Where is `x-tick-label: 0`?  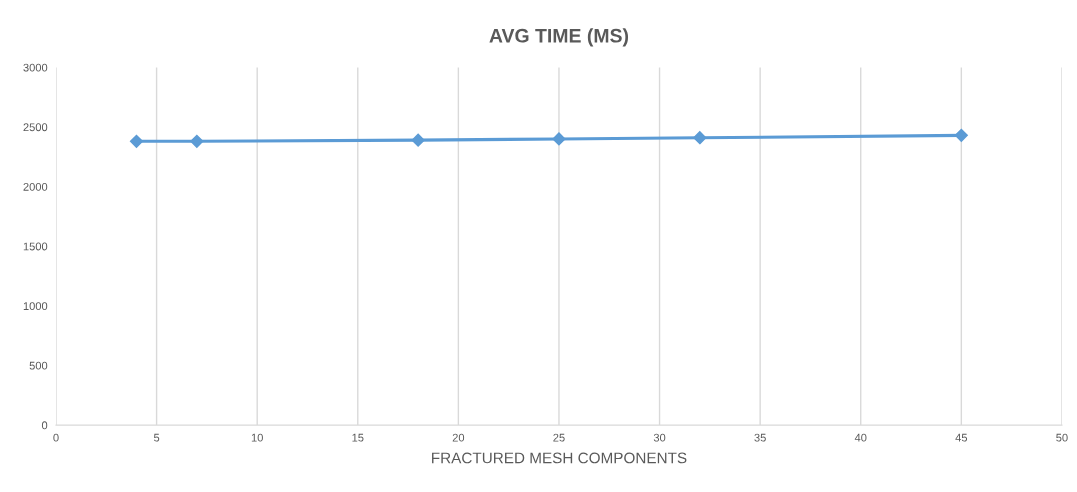
x-tick-label: 0 is located at coordinates (56, 437).